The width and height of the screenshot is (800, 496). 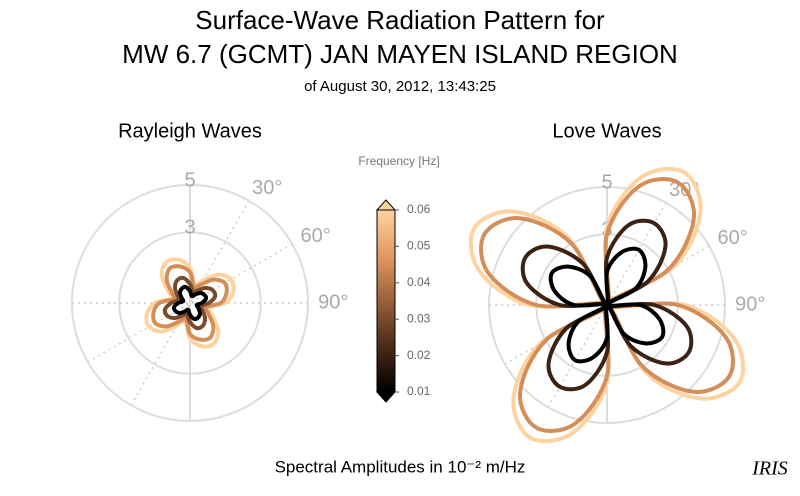 I want to click on chart-title: Rayleigh Waves, so click(x=190, y=131).